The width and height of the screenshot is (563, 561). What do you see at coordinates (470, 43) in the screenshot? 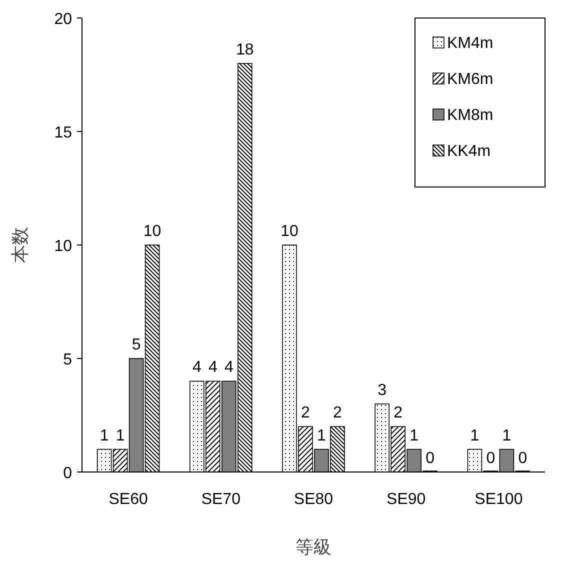
I see `legend-label: KM4m` at bounding box center [470, 43].